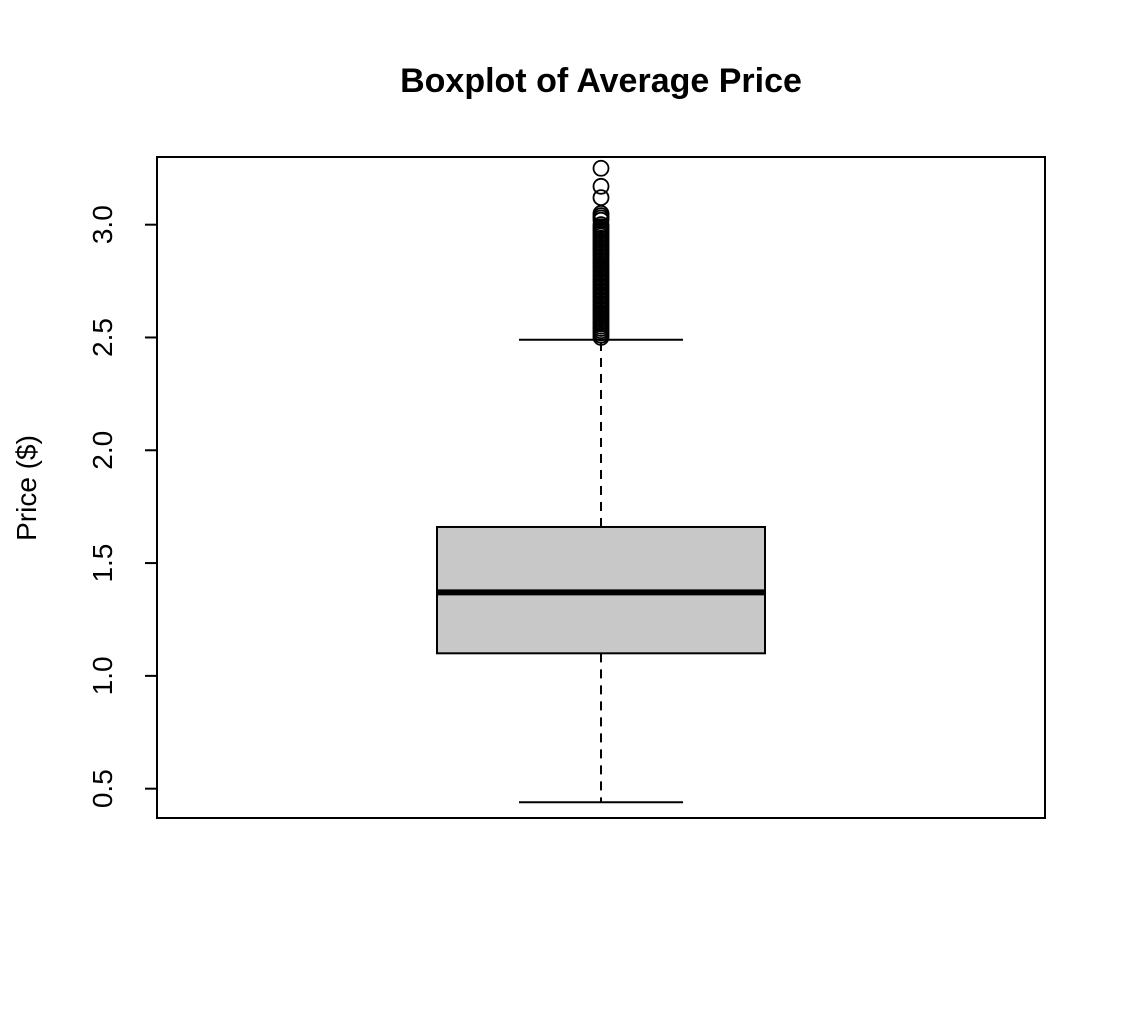  What do you see at coordinates (102, 337) in the screenshot?
I see `y-tick-label: 2.5` at bounding box center [102, 337].